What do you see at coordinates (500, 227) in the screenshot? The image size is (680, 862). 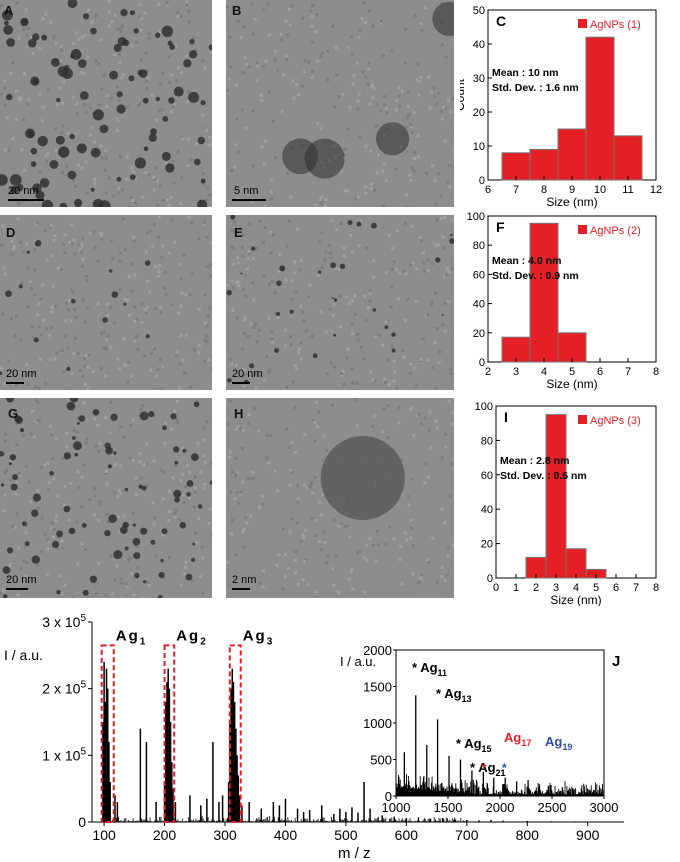 I see `panel-letter: F` at bounding box center [500, 227].